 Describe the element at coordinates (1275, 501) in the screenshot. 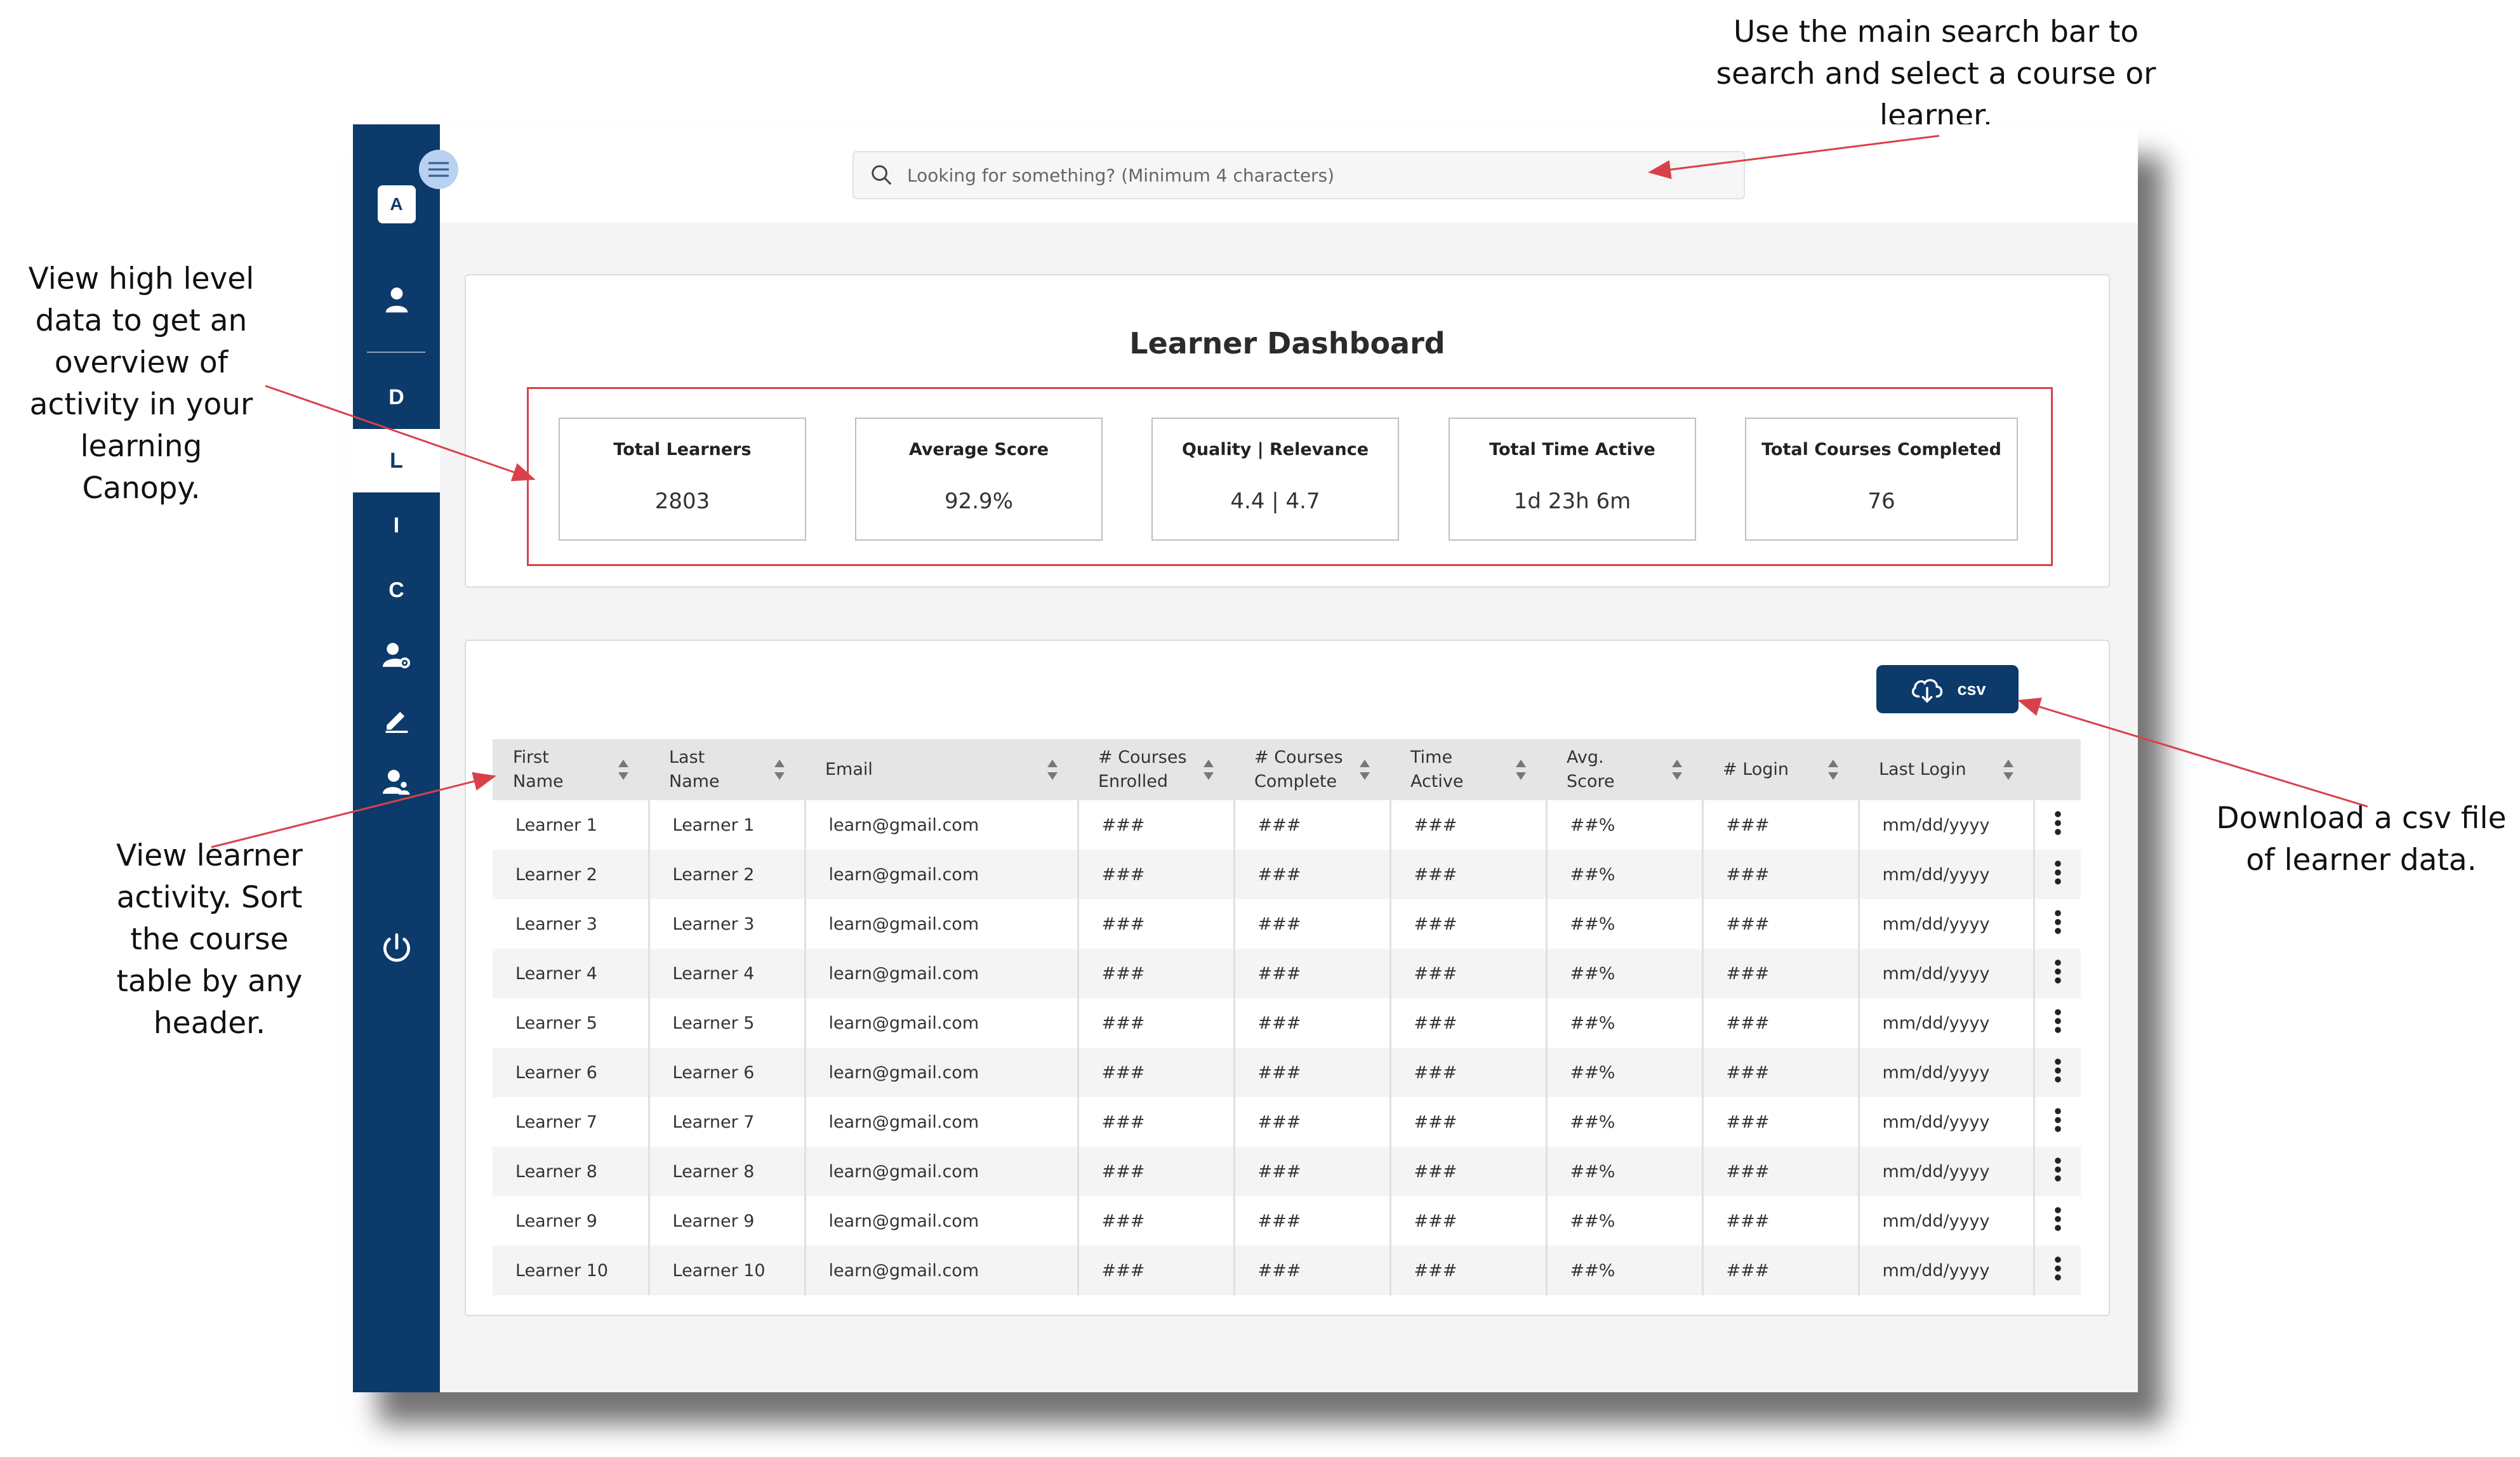

I see `stat-value: 4.4 | 4.7` at that location.